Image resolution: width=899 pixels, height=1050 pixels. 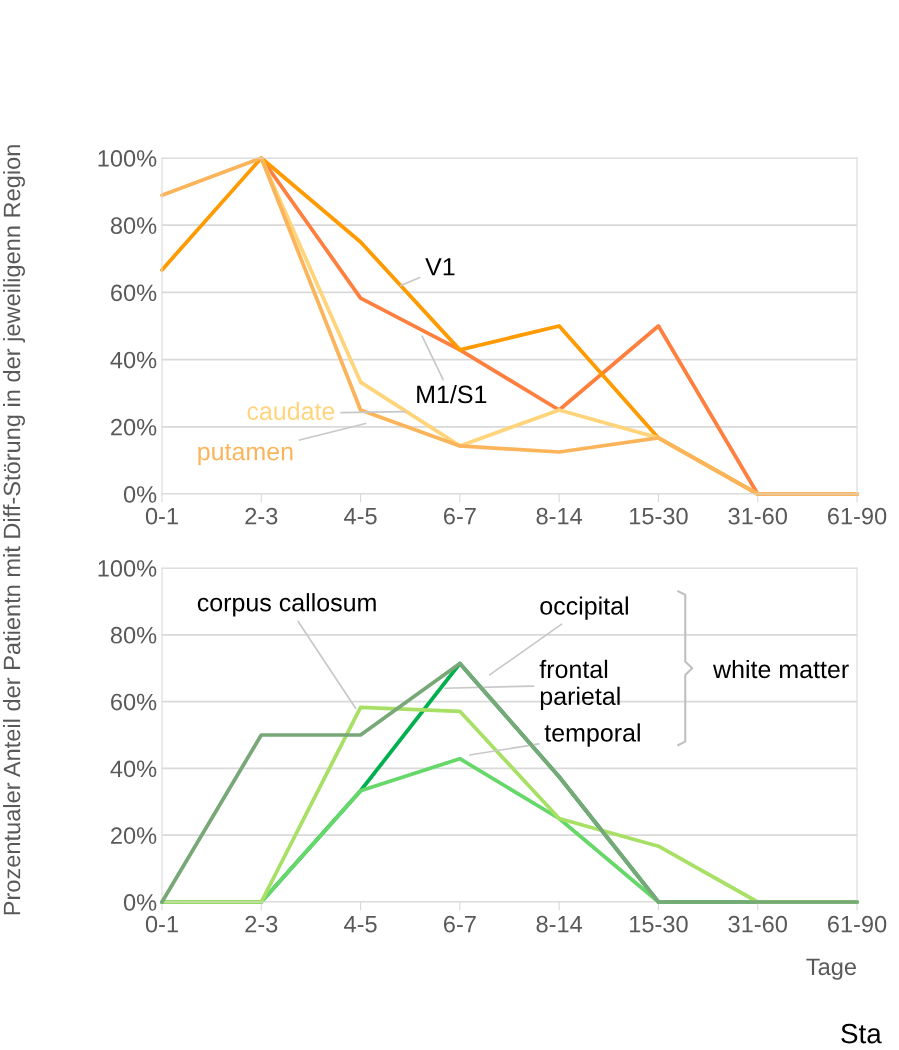 I want to click on text: Sta, so click(x=861, y=1033).